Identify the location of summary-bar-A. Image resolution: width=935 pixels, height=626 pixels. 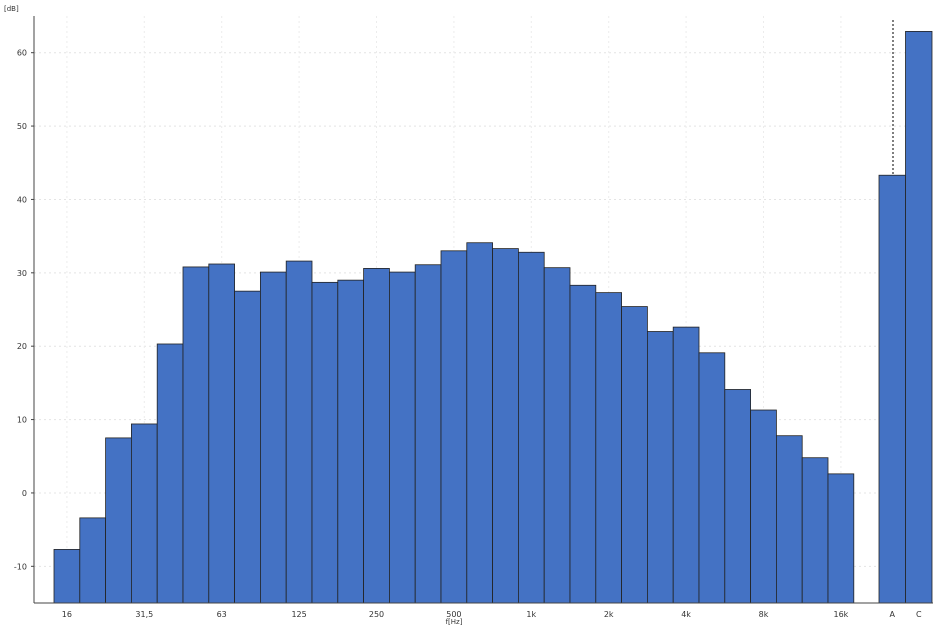
(892, 389).